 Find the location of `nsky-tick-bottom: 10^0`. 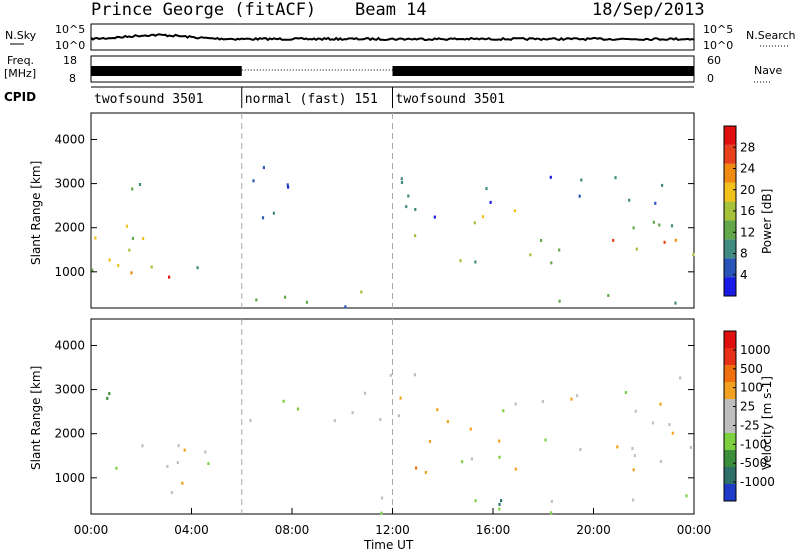

nsky-tick-bottom: 10^0 is located at coordinates (70, 45).